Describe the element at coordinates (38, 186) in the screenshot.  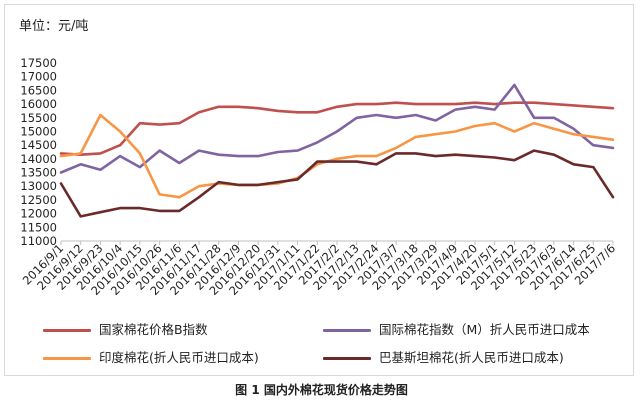
I see `y-tick-label: 13000` at that location.